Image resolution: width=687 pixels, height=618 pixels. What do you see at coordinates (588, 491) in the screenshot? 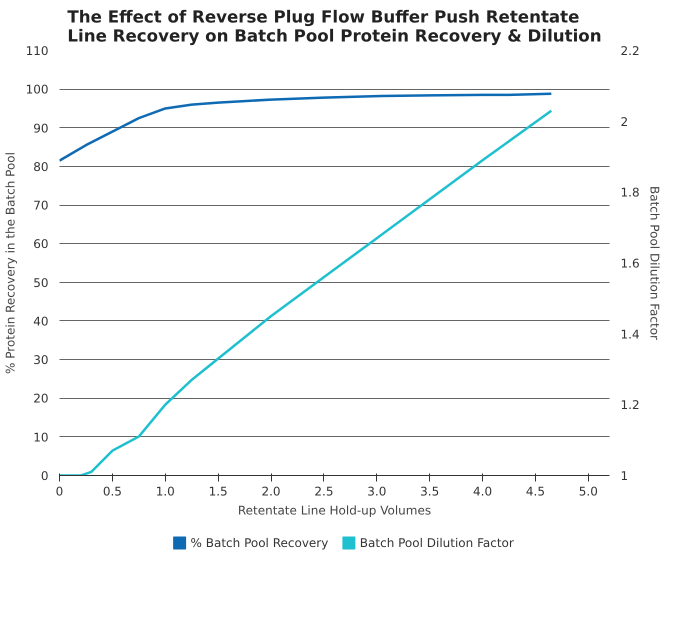
I see `x-tick-label: 5.0` at bounding box center [588, 491].